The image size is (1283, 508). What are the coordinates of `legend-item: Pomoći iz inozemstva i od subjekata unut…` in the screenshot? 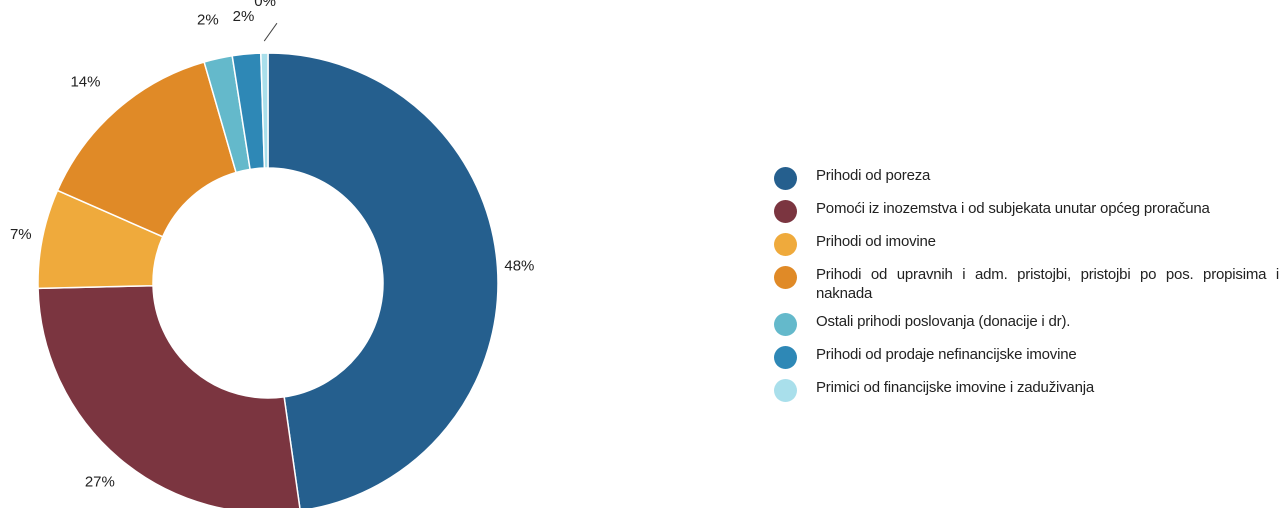 It's located at (1026, 211).